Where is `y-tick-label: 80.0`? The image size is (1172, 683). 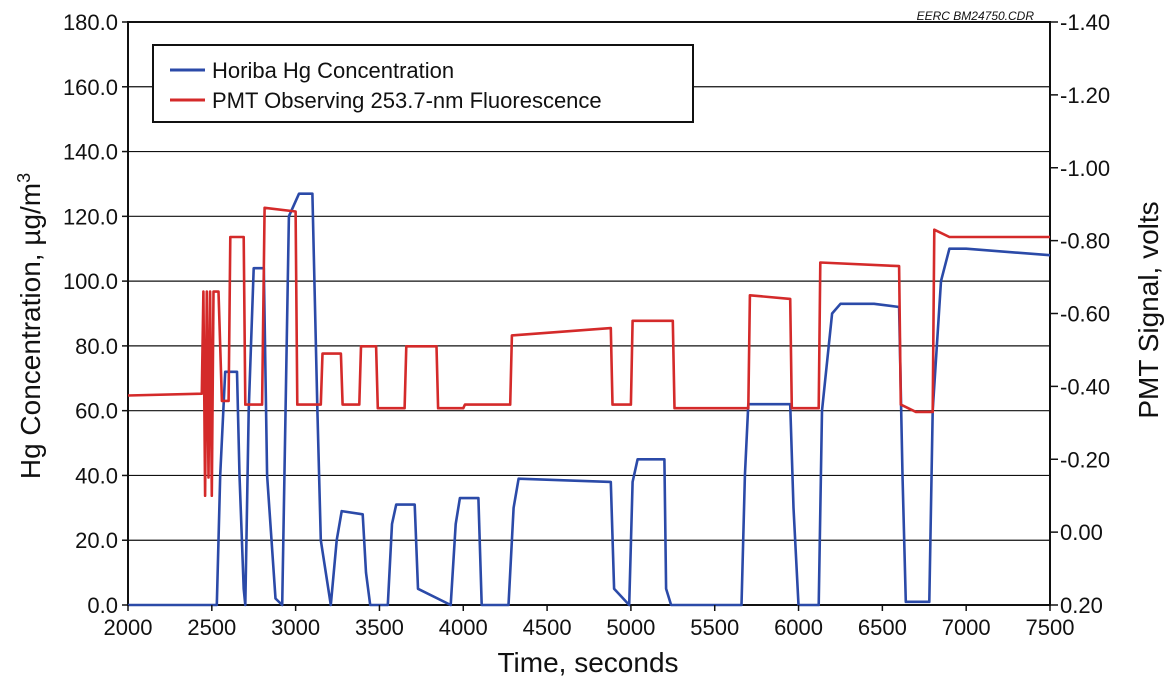 y-tick-label: 80.0 is located at coordinates (96, 346).